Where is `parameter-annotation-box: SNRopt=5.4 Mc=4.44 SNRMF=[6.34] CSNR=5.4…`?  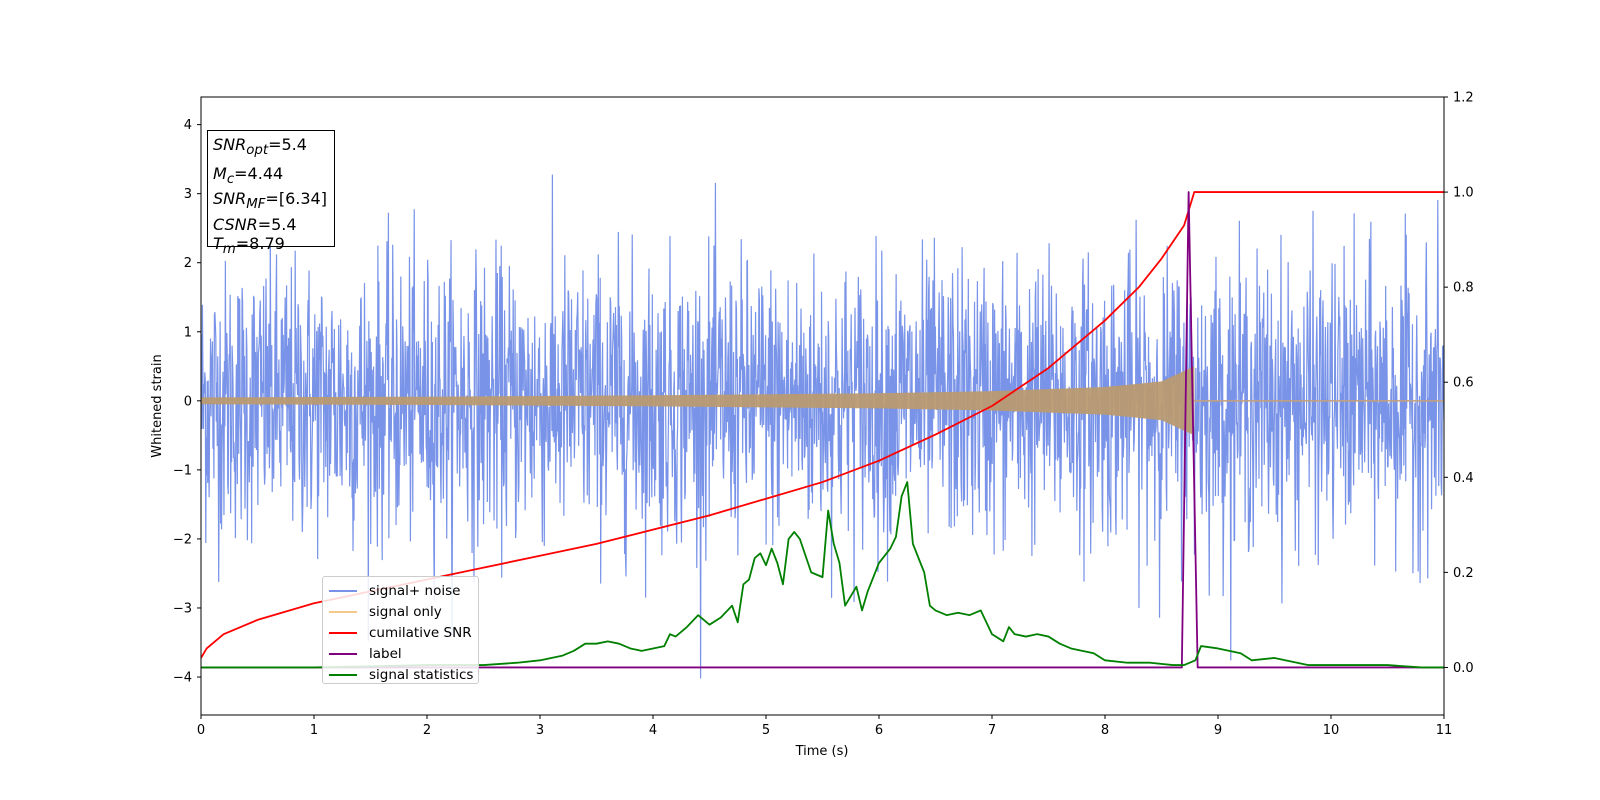 parameter-annotation-box: SNRopt=5.4 Mc=4.44 SNRMF=[6.34] CSNR=5.4… is located at coordinates (271, 193).